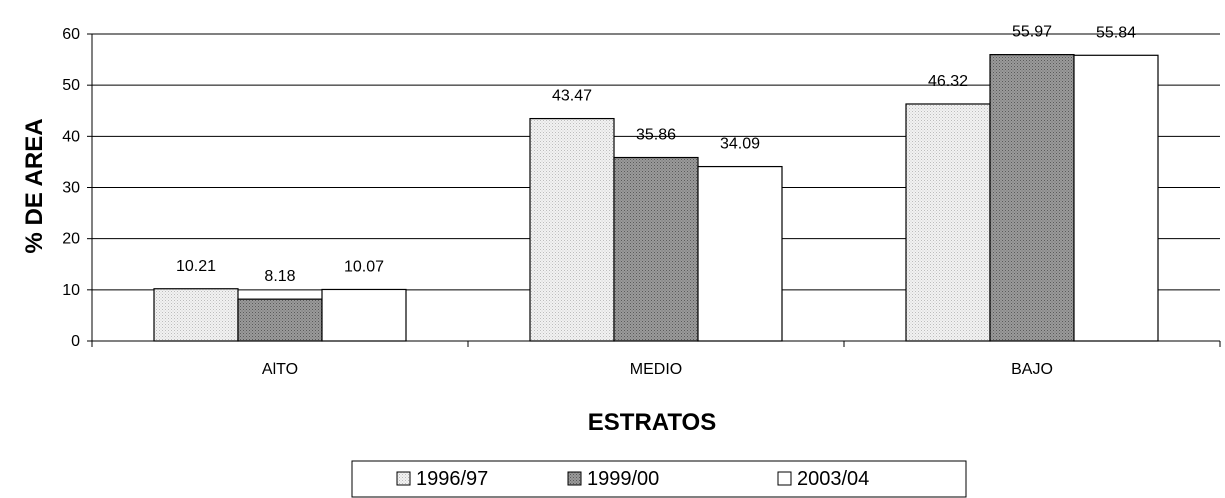  I want to click on legend-label: 1999/00, so click(623, 479).